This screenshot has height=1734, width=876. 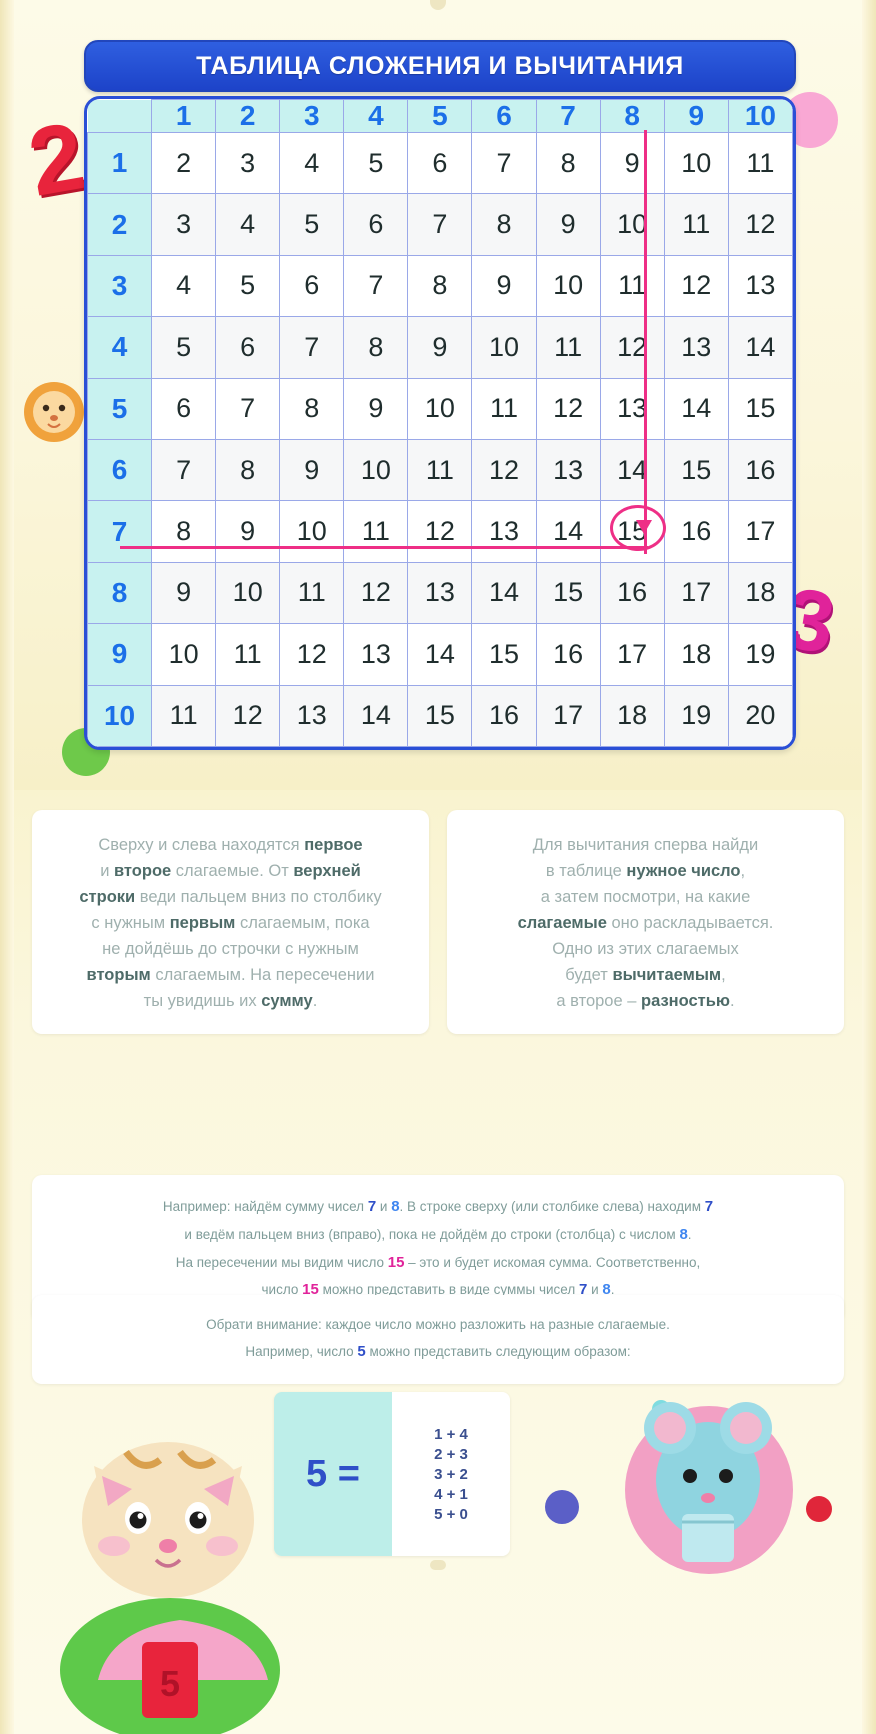 I want to click on table-row-header-6: 6, so click(x=120, y=470).